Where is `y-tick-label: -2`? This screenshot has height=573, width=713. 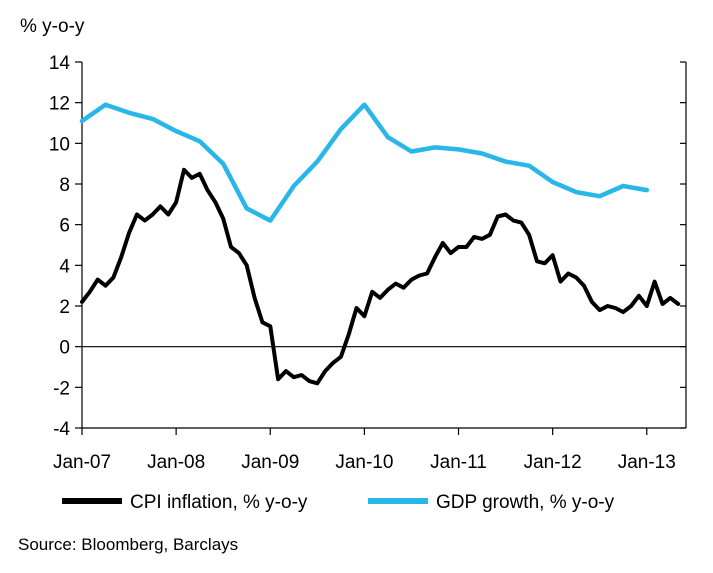
y-tick-label: -2 is located at coordinates (61, 388).